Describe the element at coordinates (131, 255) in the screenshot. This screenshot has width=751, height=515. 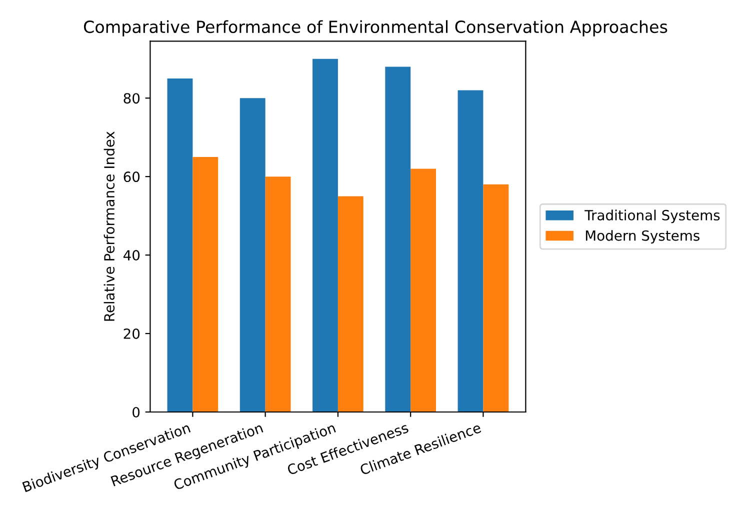
I see `y-tick-label: 40` at that location.